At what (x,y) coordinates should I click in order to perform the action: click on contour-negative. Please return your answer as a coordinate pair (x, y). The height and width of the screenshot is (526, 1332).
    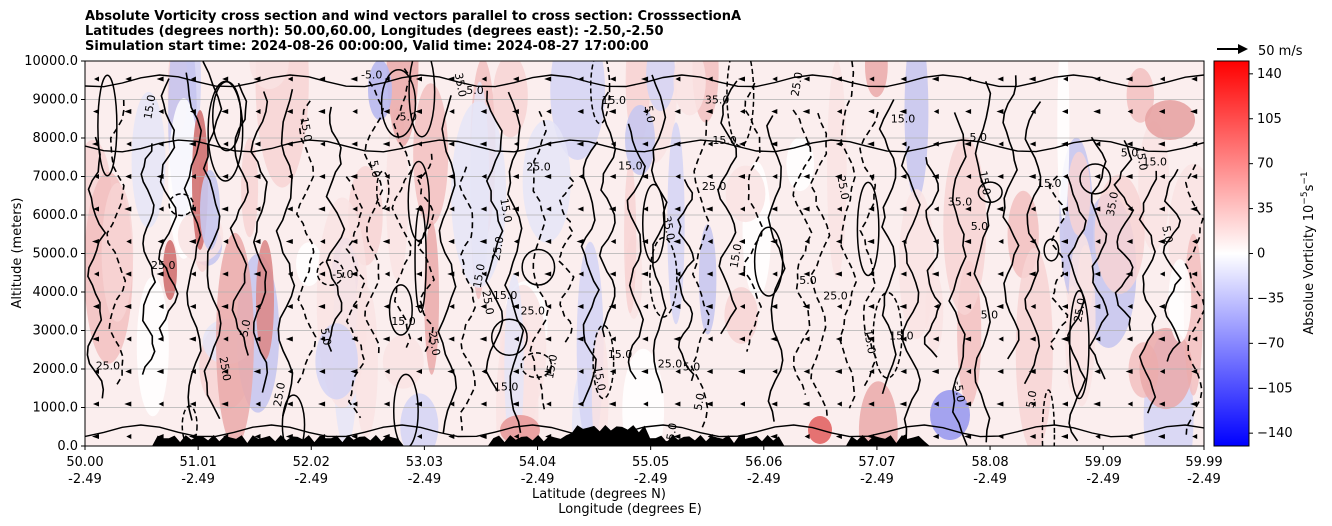
    Looking at the image, I should click on (539, 260).